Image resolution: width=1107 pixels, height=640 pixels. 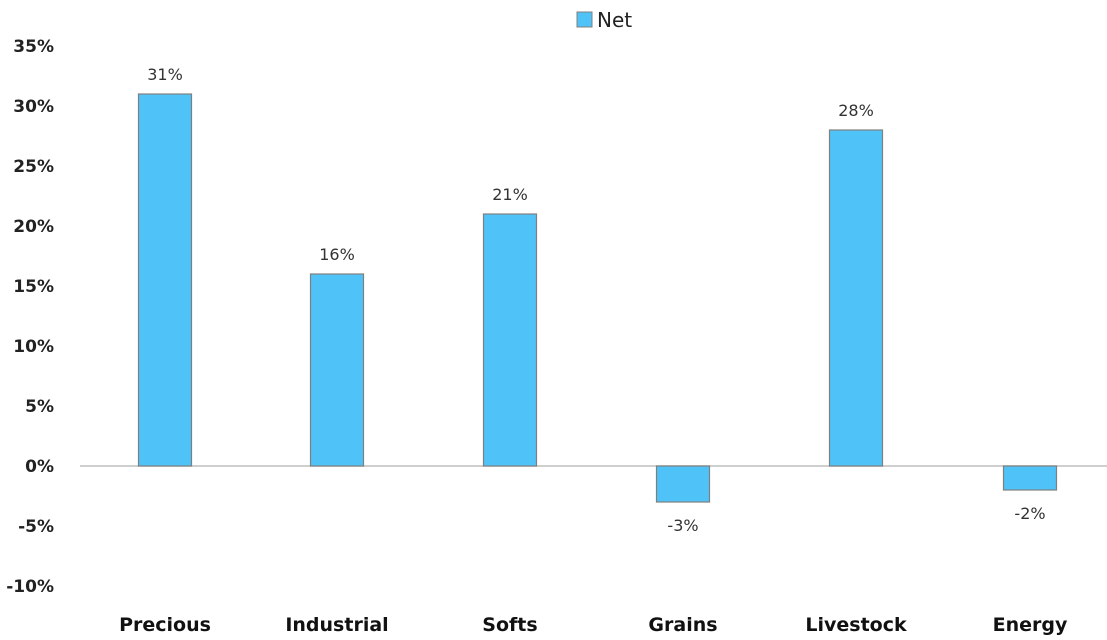 I want to click on bar-livestock, so click(x=856, y=298).